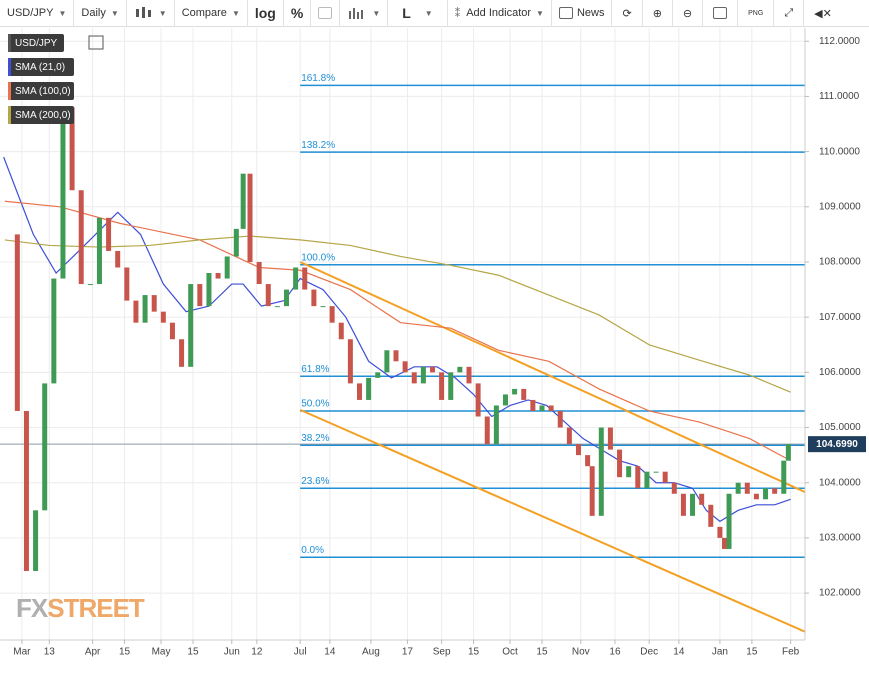 This screenshot has width=869, height=684. I want to click on news-icon, so click(565, 13).